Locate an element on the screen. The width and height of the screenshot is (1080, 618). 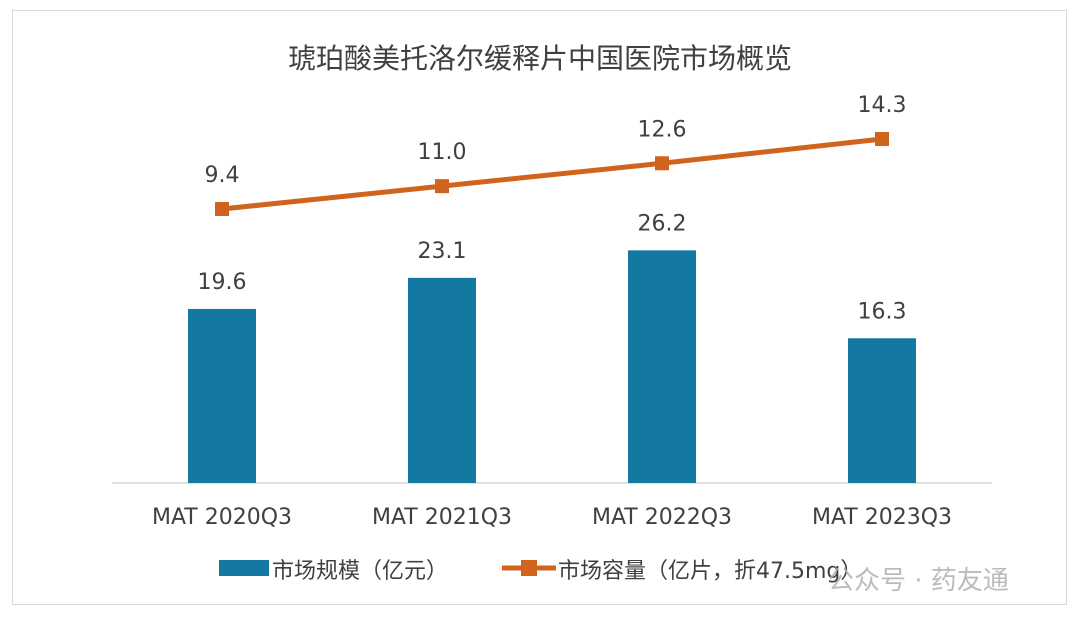
line-data-label: 9.4 is located at coordinates (222, 175).